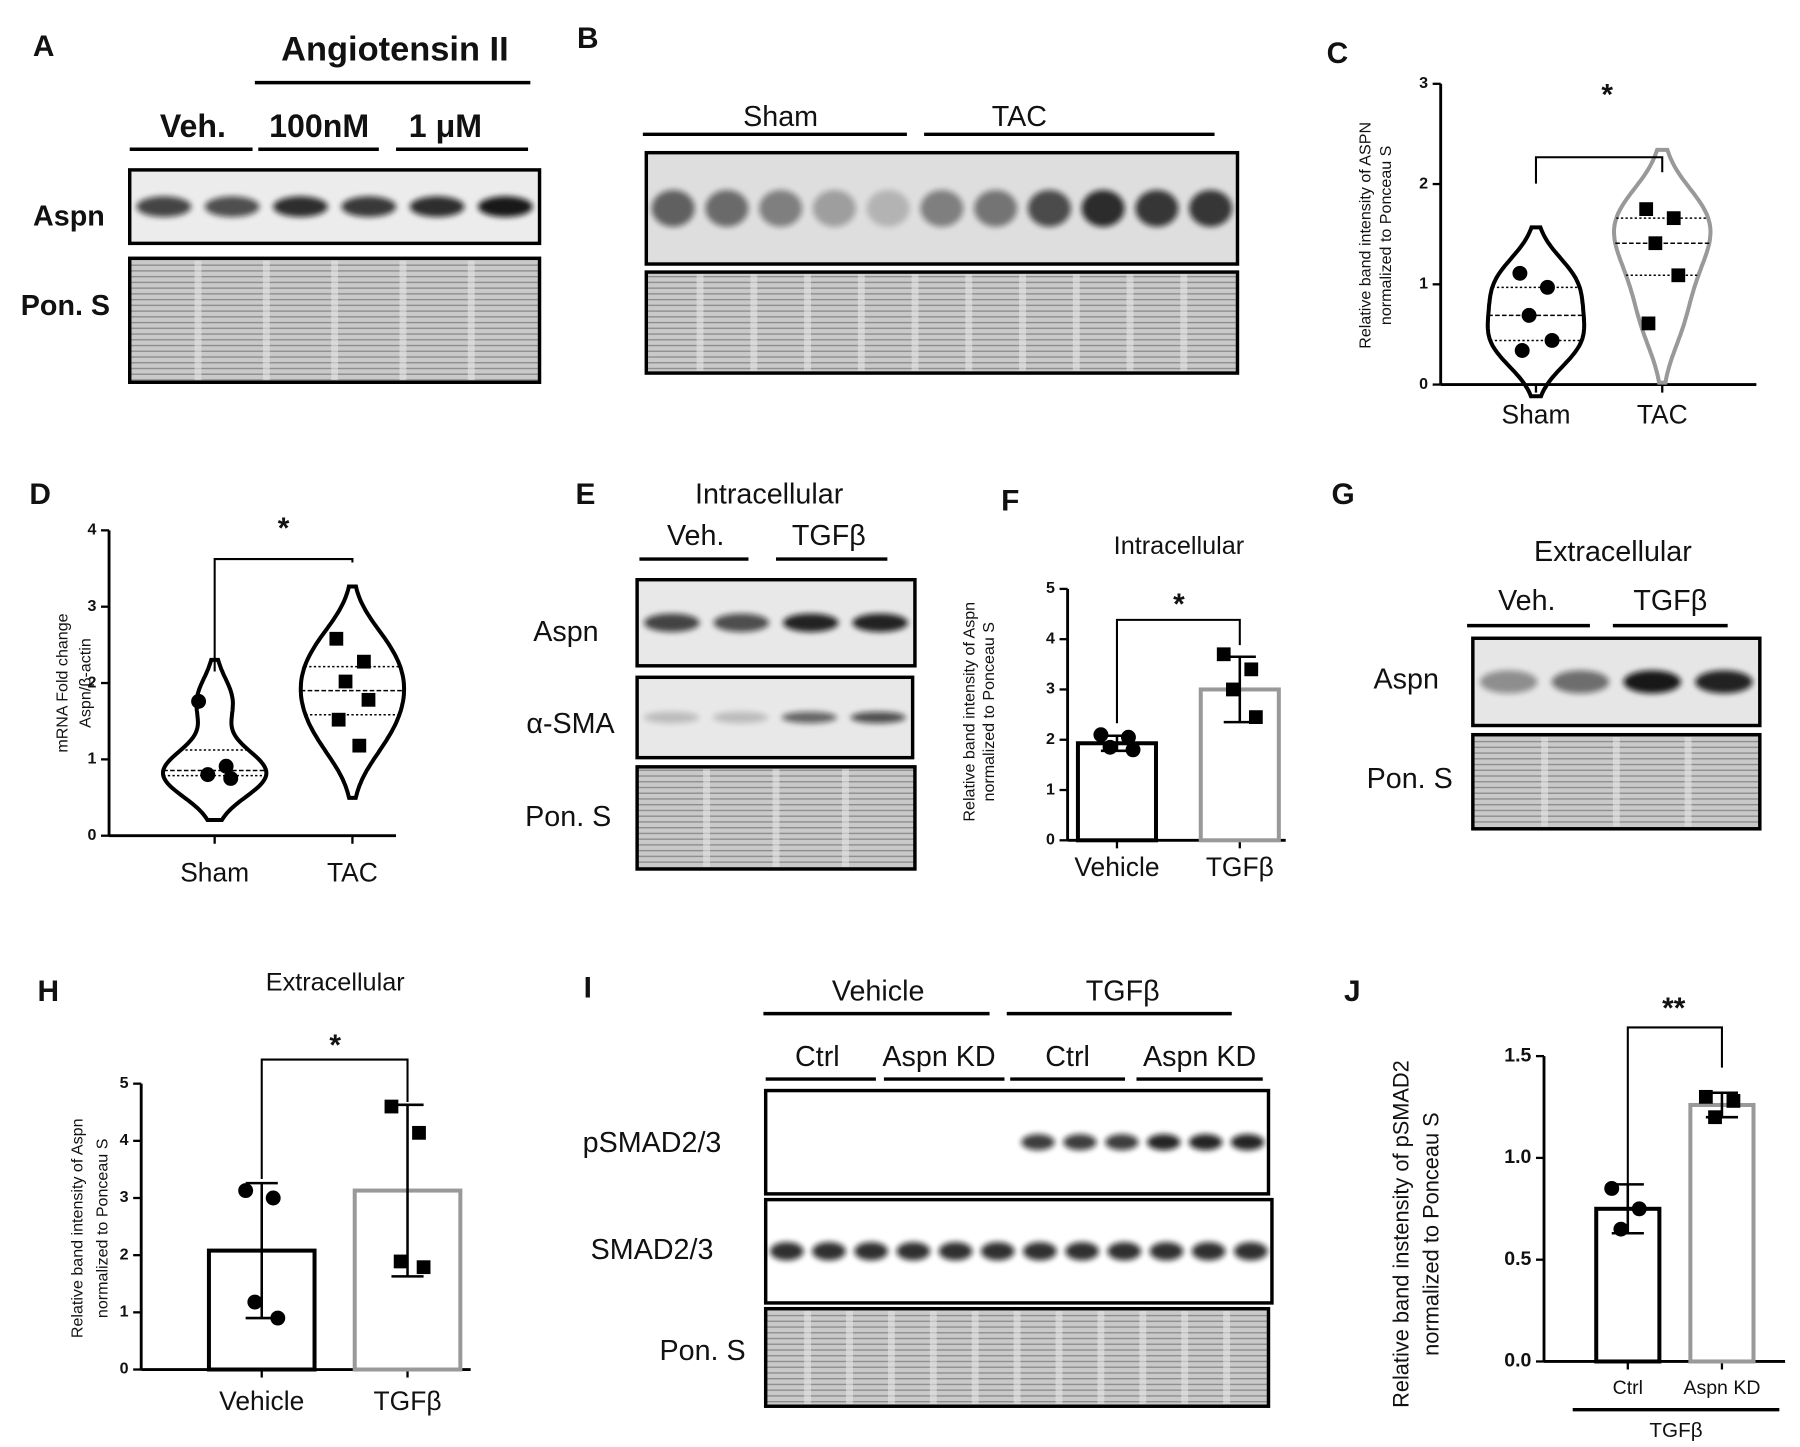 This screenshot has height=1447, width=1800. What do you see at coordinates (1010, 501) in the screenshot?
I see `panel-letter: F` at bounding box center [1010, 501].